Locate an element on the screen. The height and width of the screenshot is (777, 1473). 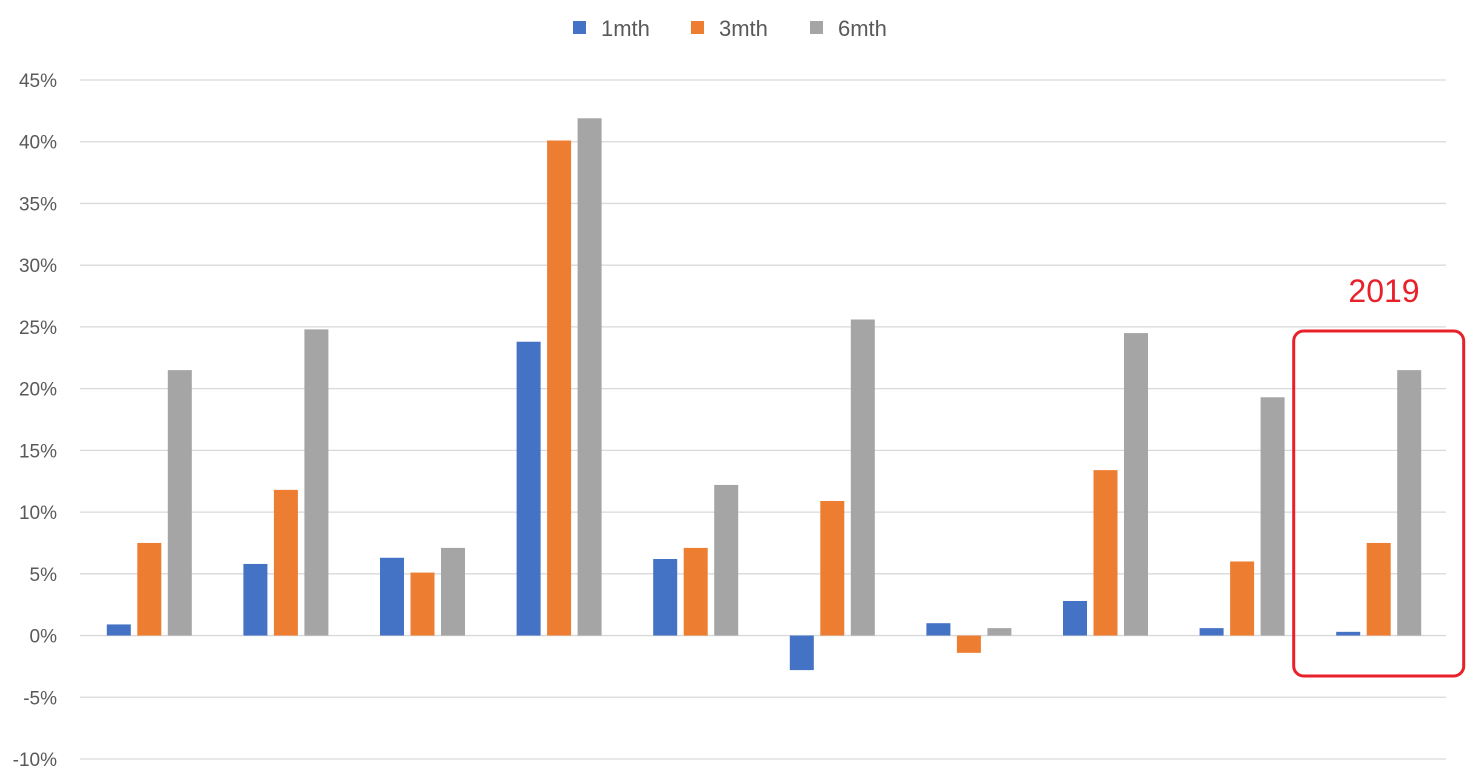
chart-legend: 1mth 3mth 6mth is located at coordinates (730, 28).